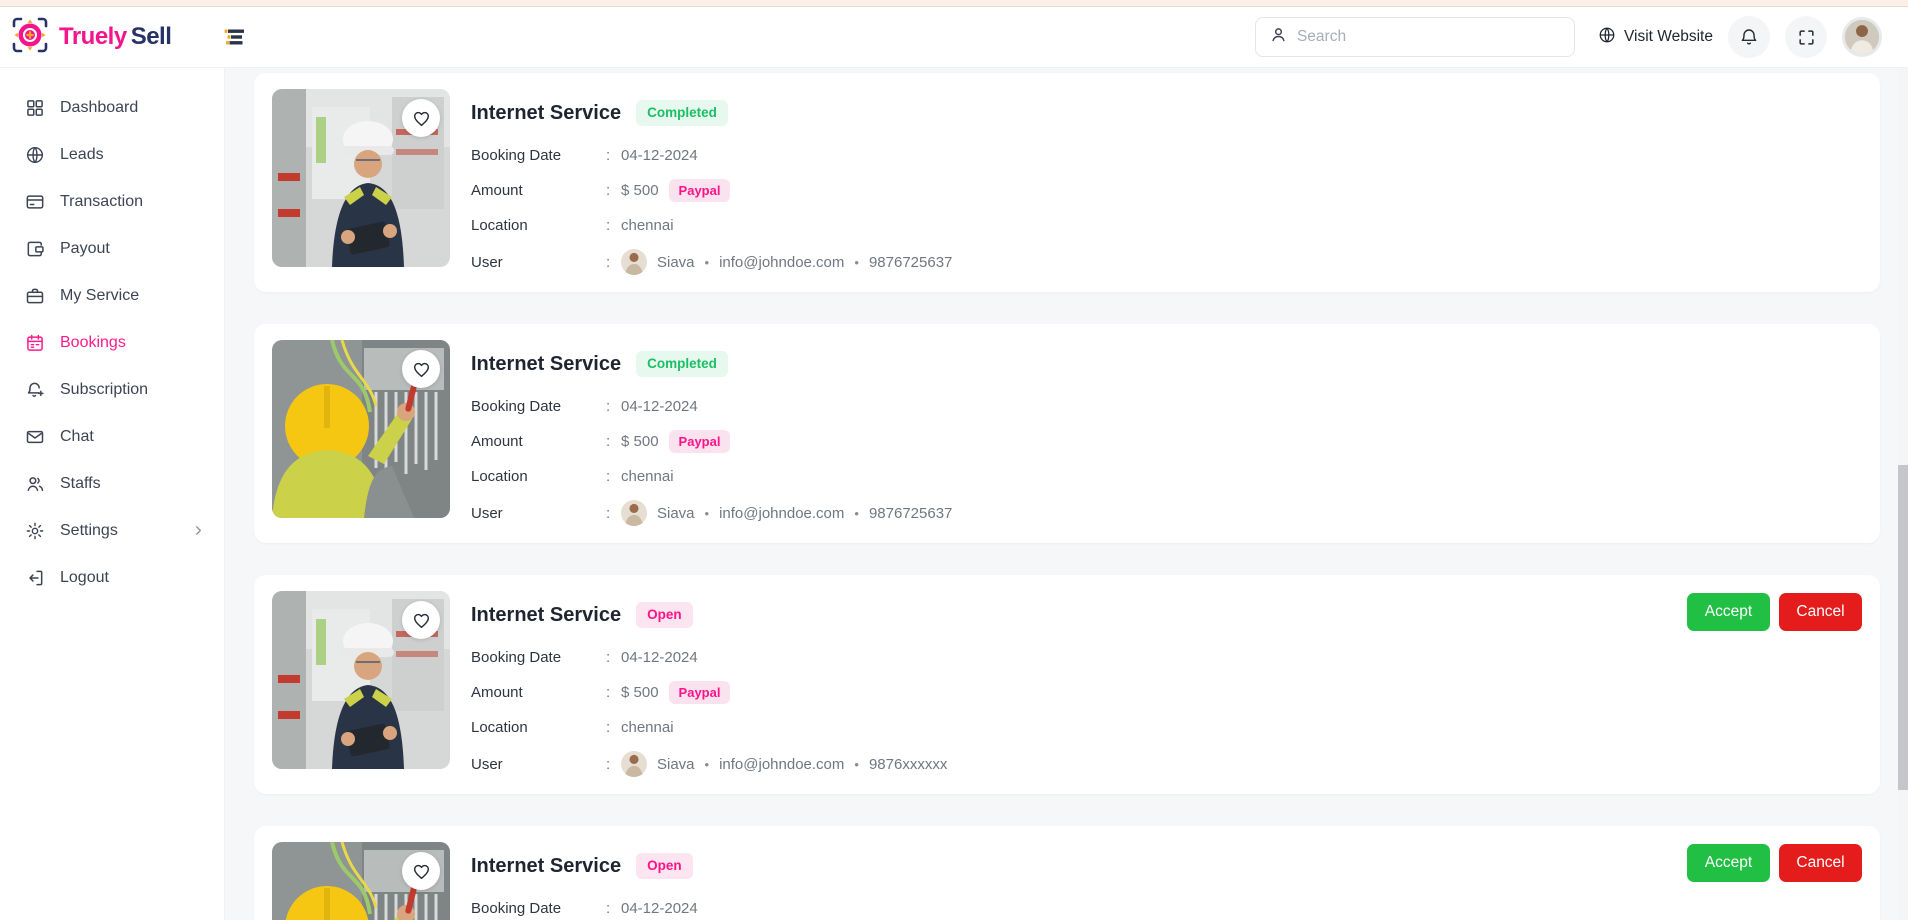  Describe the element at coordinates (112, 436) in the screenshot. I see `sidebar-item-chat: Chat` at that location.